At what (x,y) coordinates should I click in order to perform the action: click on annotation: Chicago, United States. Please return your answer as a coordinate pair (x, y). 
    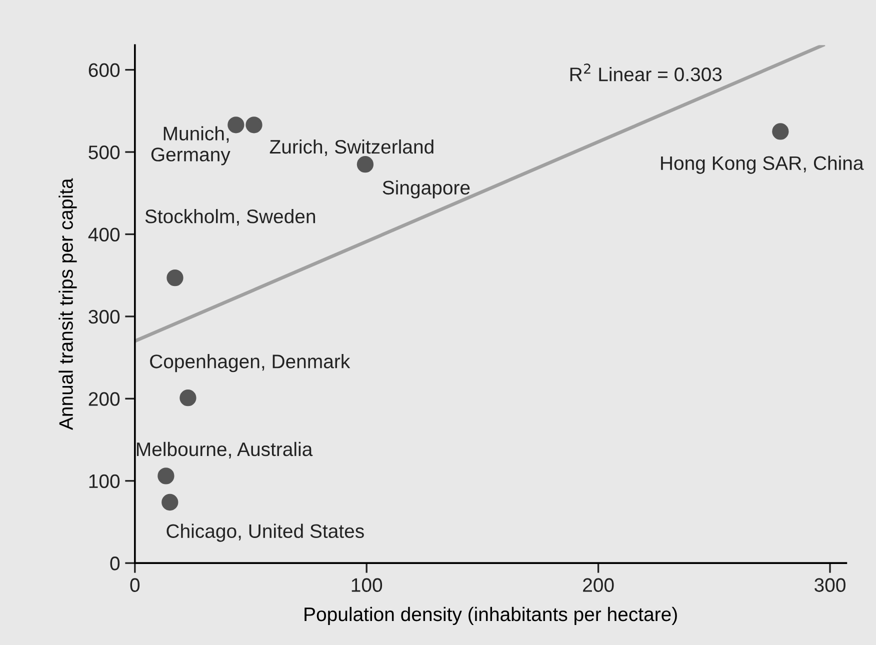
    Looking at the image, I should click on (265, 533).